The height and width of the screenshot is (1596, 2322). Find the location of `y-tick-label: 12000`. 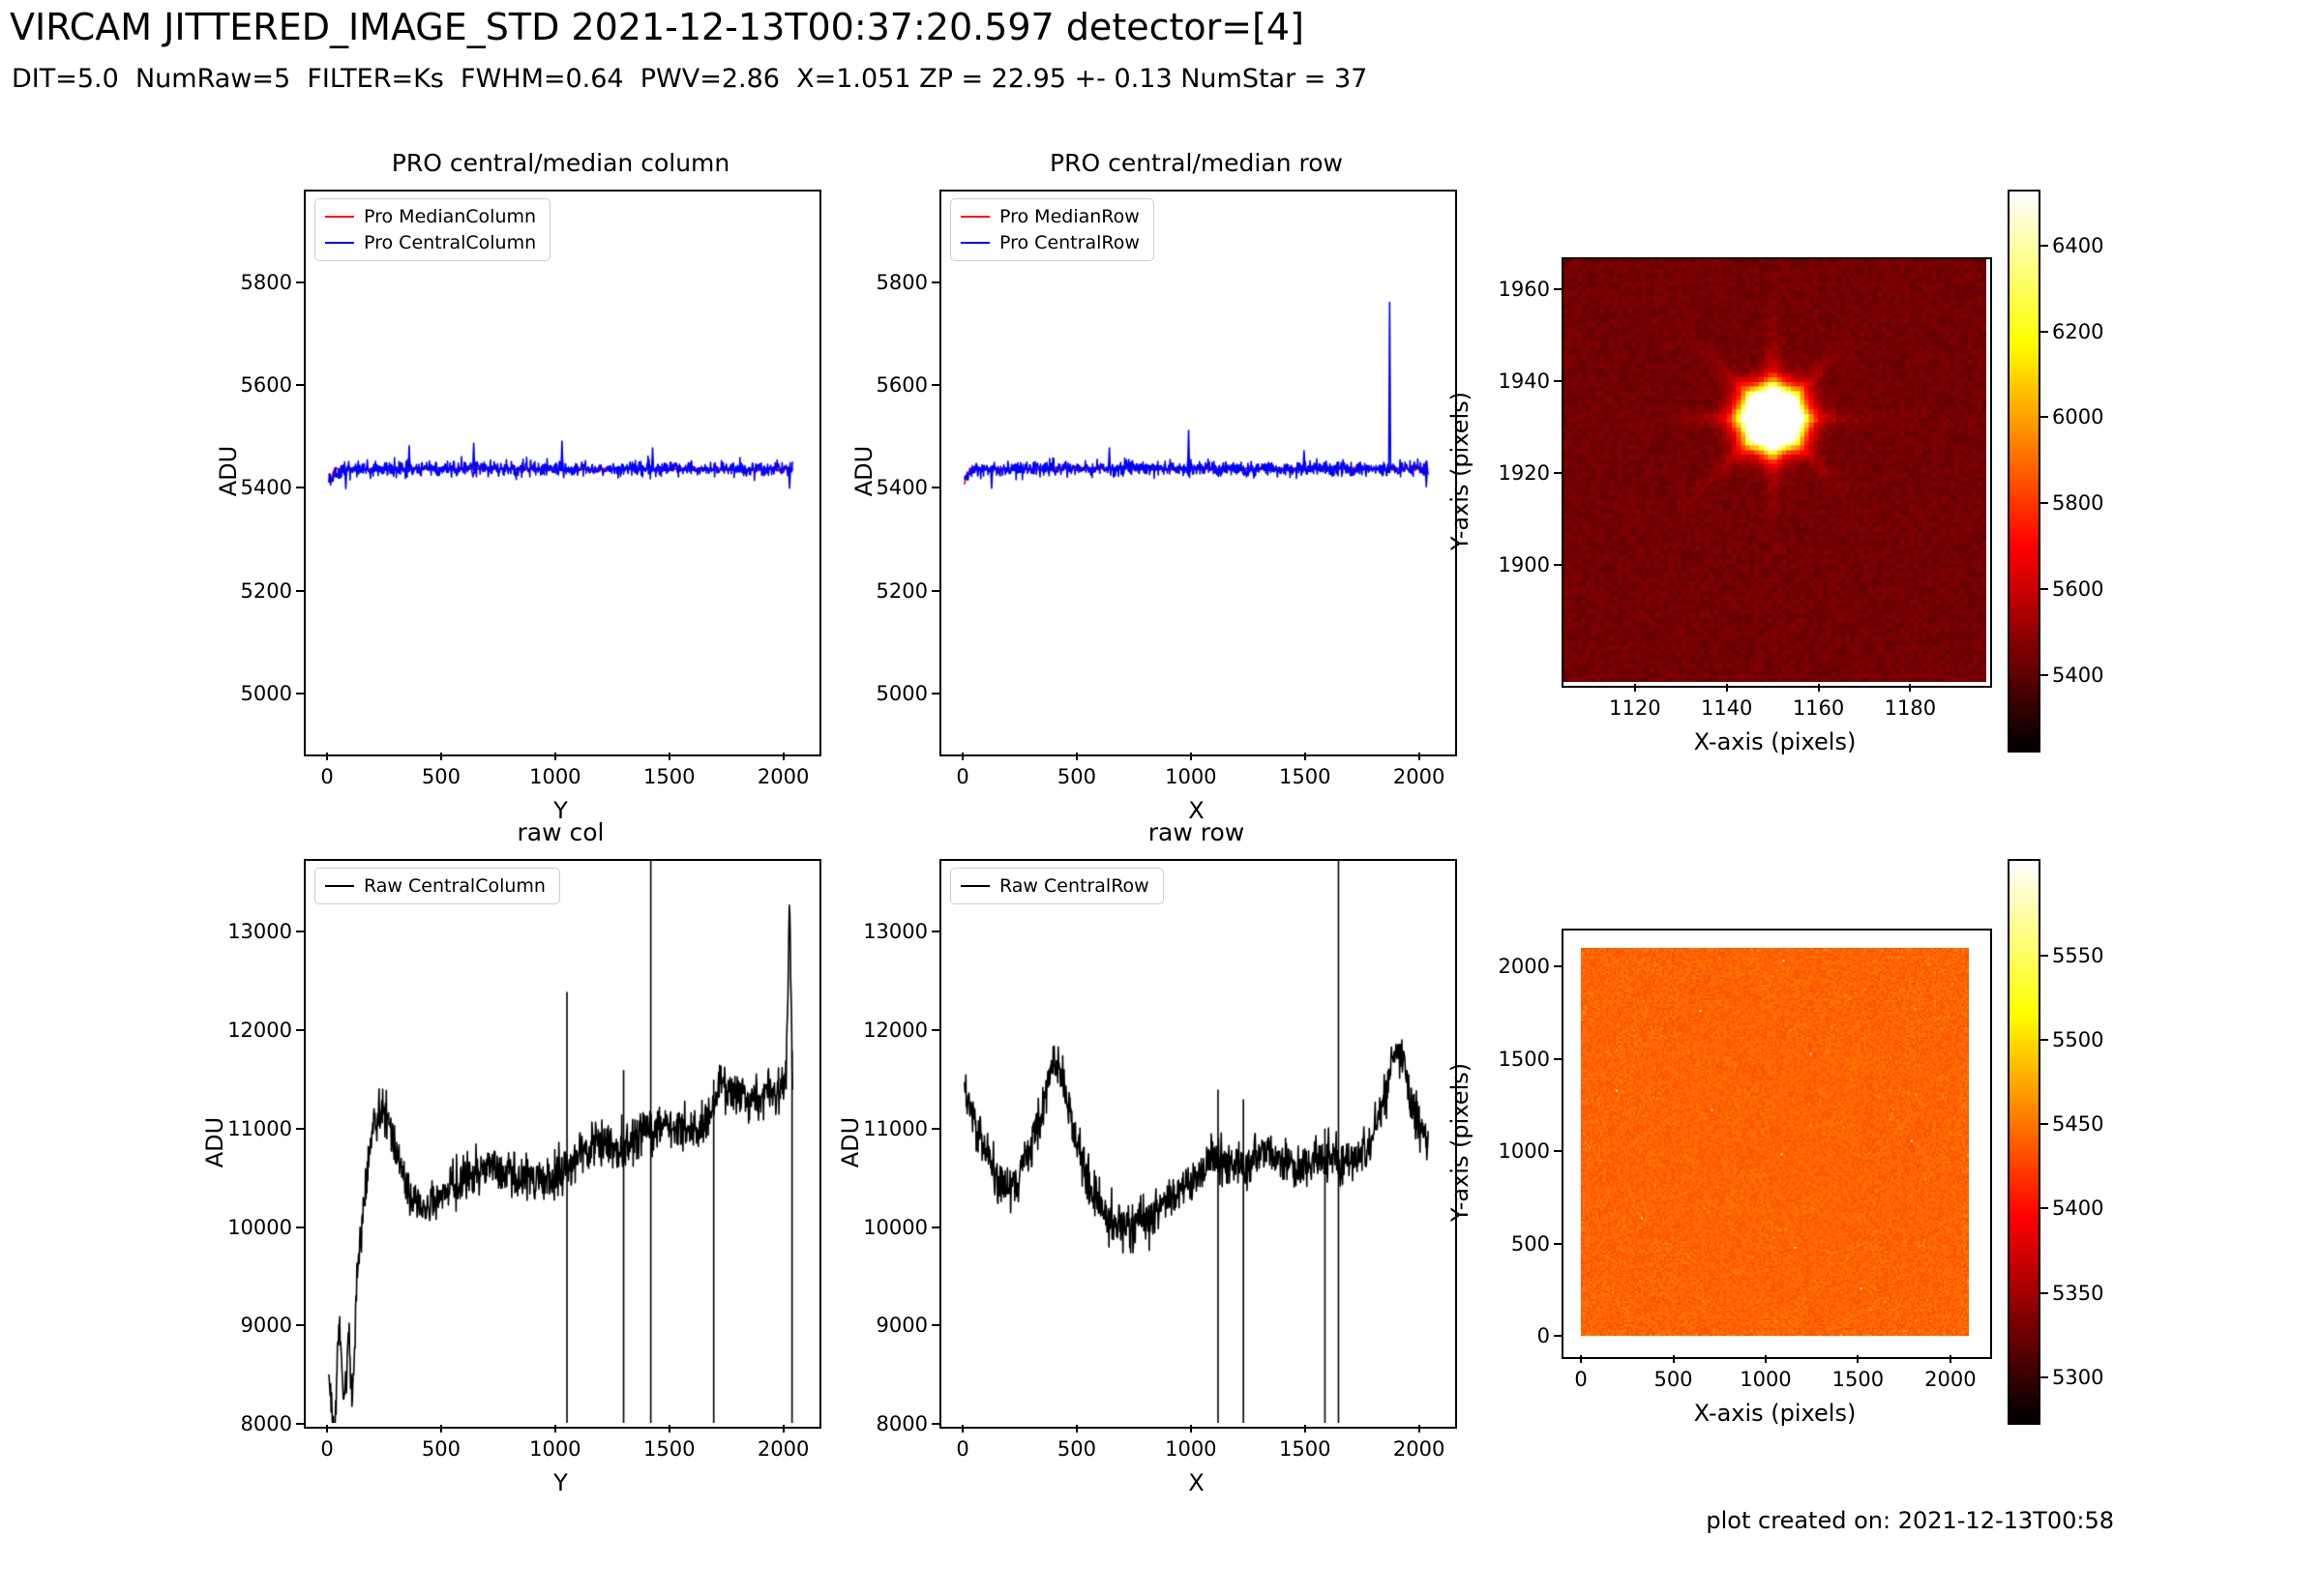

y-tick-label: 12000 is located at coordinates (259, 1031).